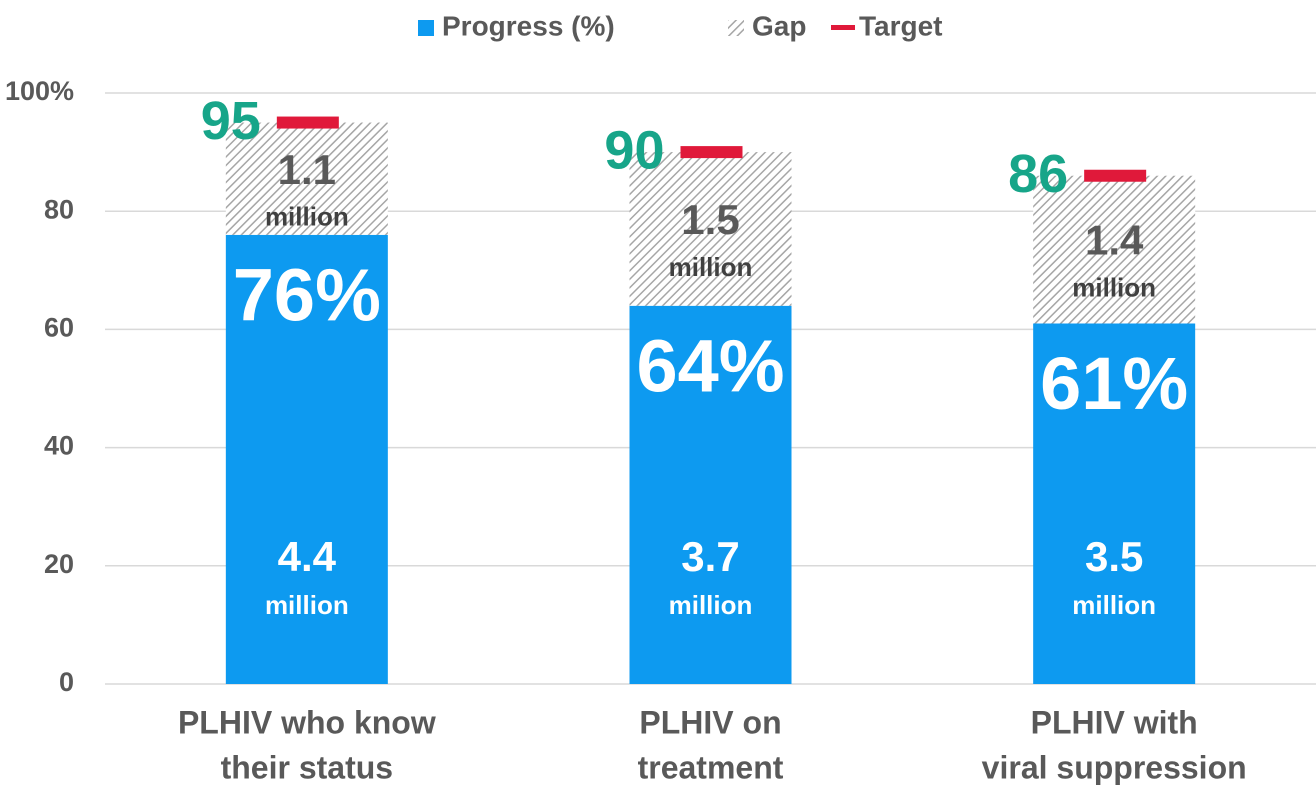  Describe the element at coordinates (59, 564) in the screenshot. I see `y-tick-label: 20` at that location.